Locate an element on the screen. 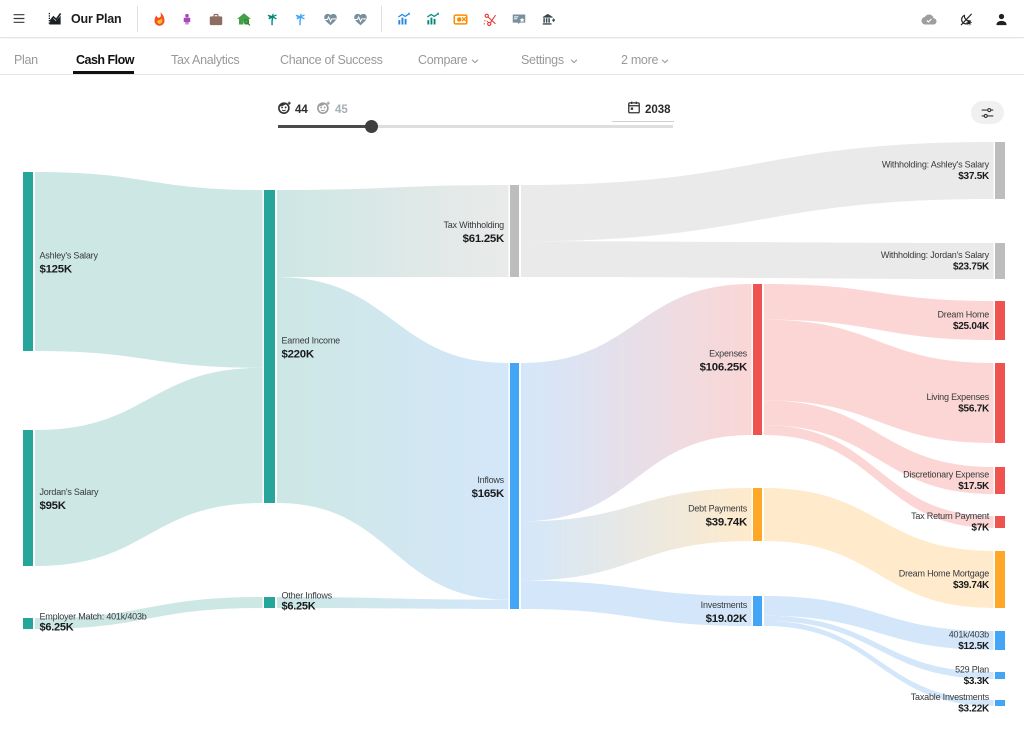 This screenshot has width=1024, height=729. svg-text: $23.75K is located at coordinates (971, 267).